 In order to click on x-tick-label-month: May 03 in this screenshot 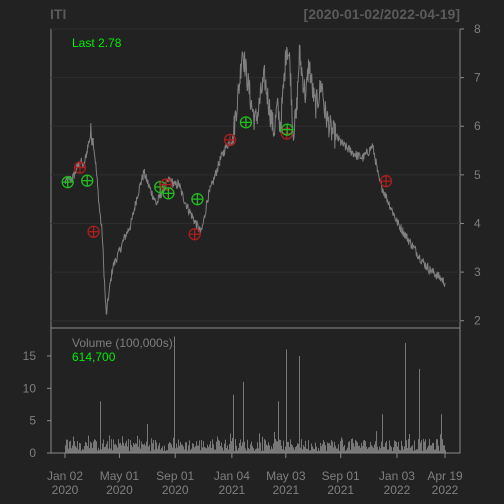, I will do `click(286, 476)`.